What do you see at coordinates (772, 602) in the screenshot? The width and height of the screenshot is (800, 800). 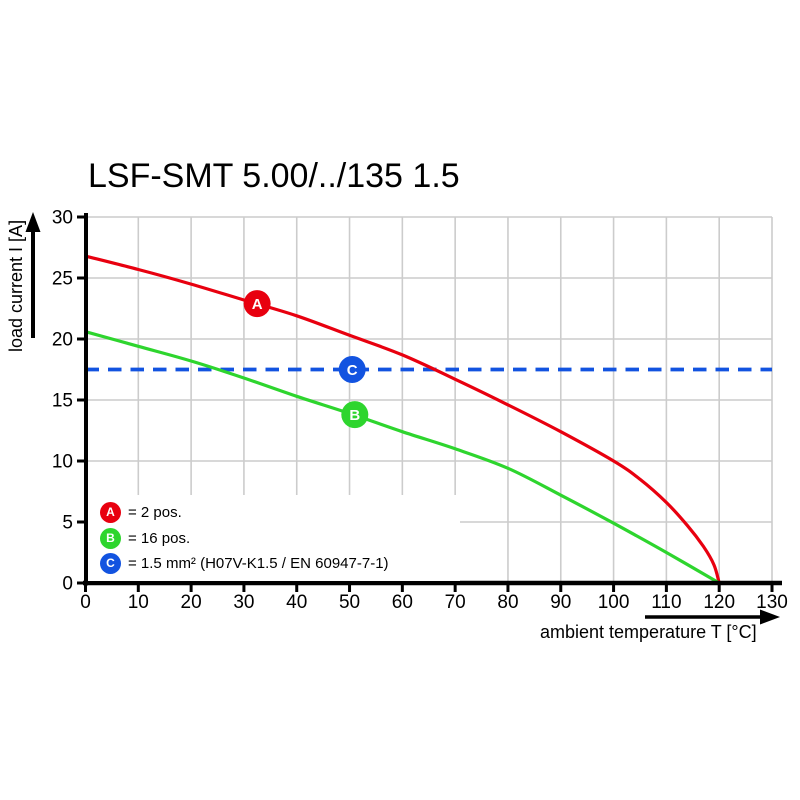 I see `x-tick-label: 130` at bounding box center [772, 602].